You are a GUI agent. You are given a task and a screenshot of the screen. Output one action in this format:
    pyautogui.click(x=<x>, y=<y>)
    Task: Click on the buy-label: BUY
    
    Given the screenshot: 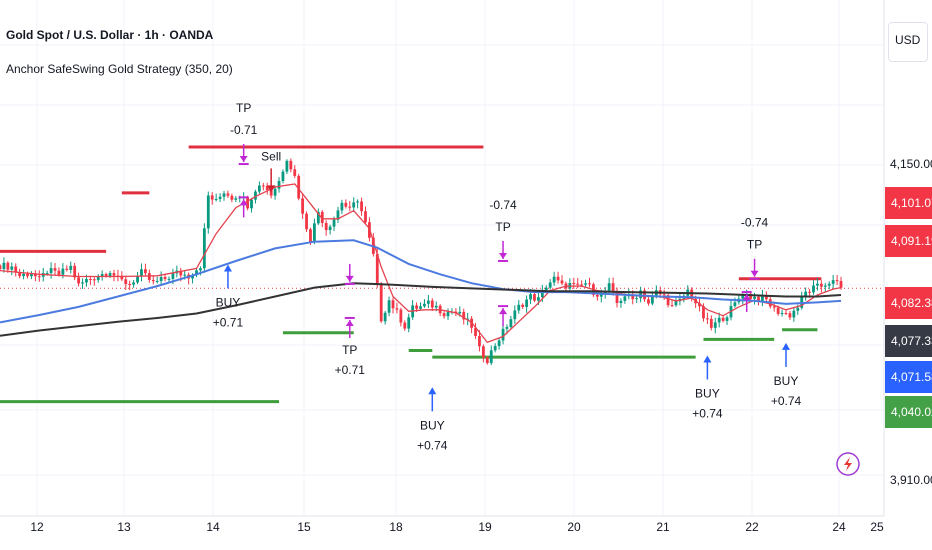 What is the action you would take?
    pyautogui.click(x=786, y=381)
    